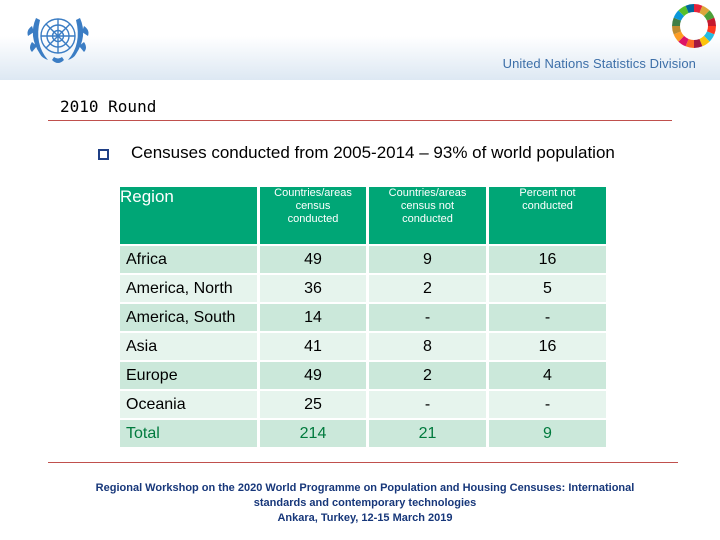 The height and width of the screenshot is (540, 720). Describe the element at coordinates (58, 40) in the screenshot. I see `un-emblem-icon` at that location.